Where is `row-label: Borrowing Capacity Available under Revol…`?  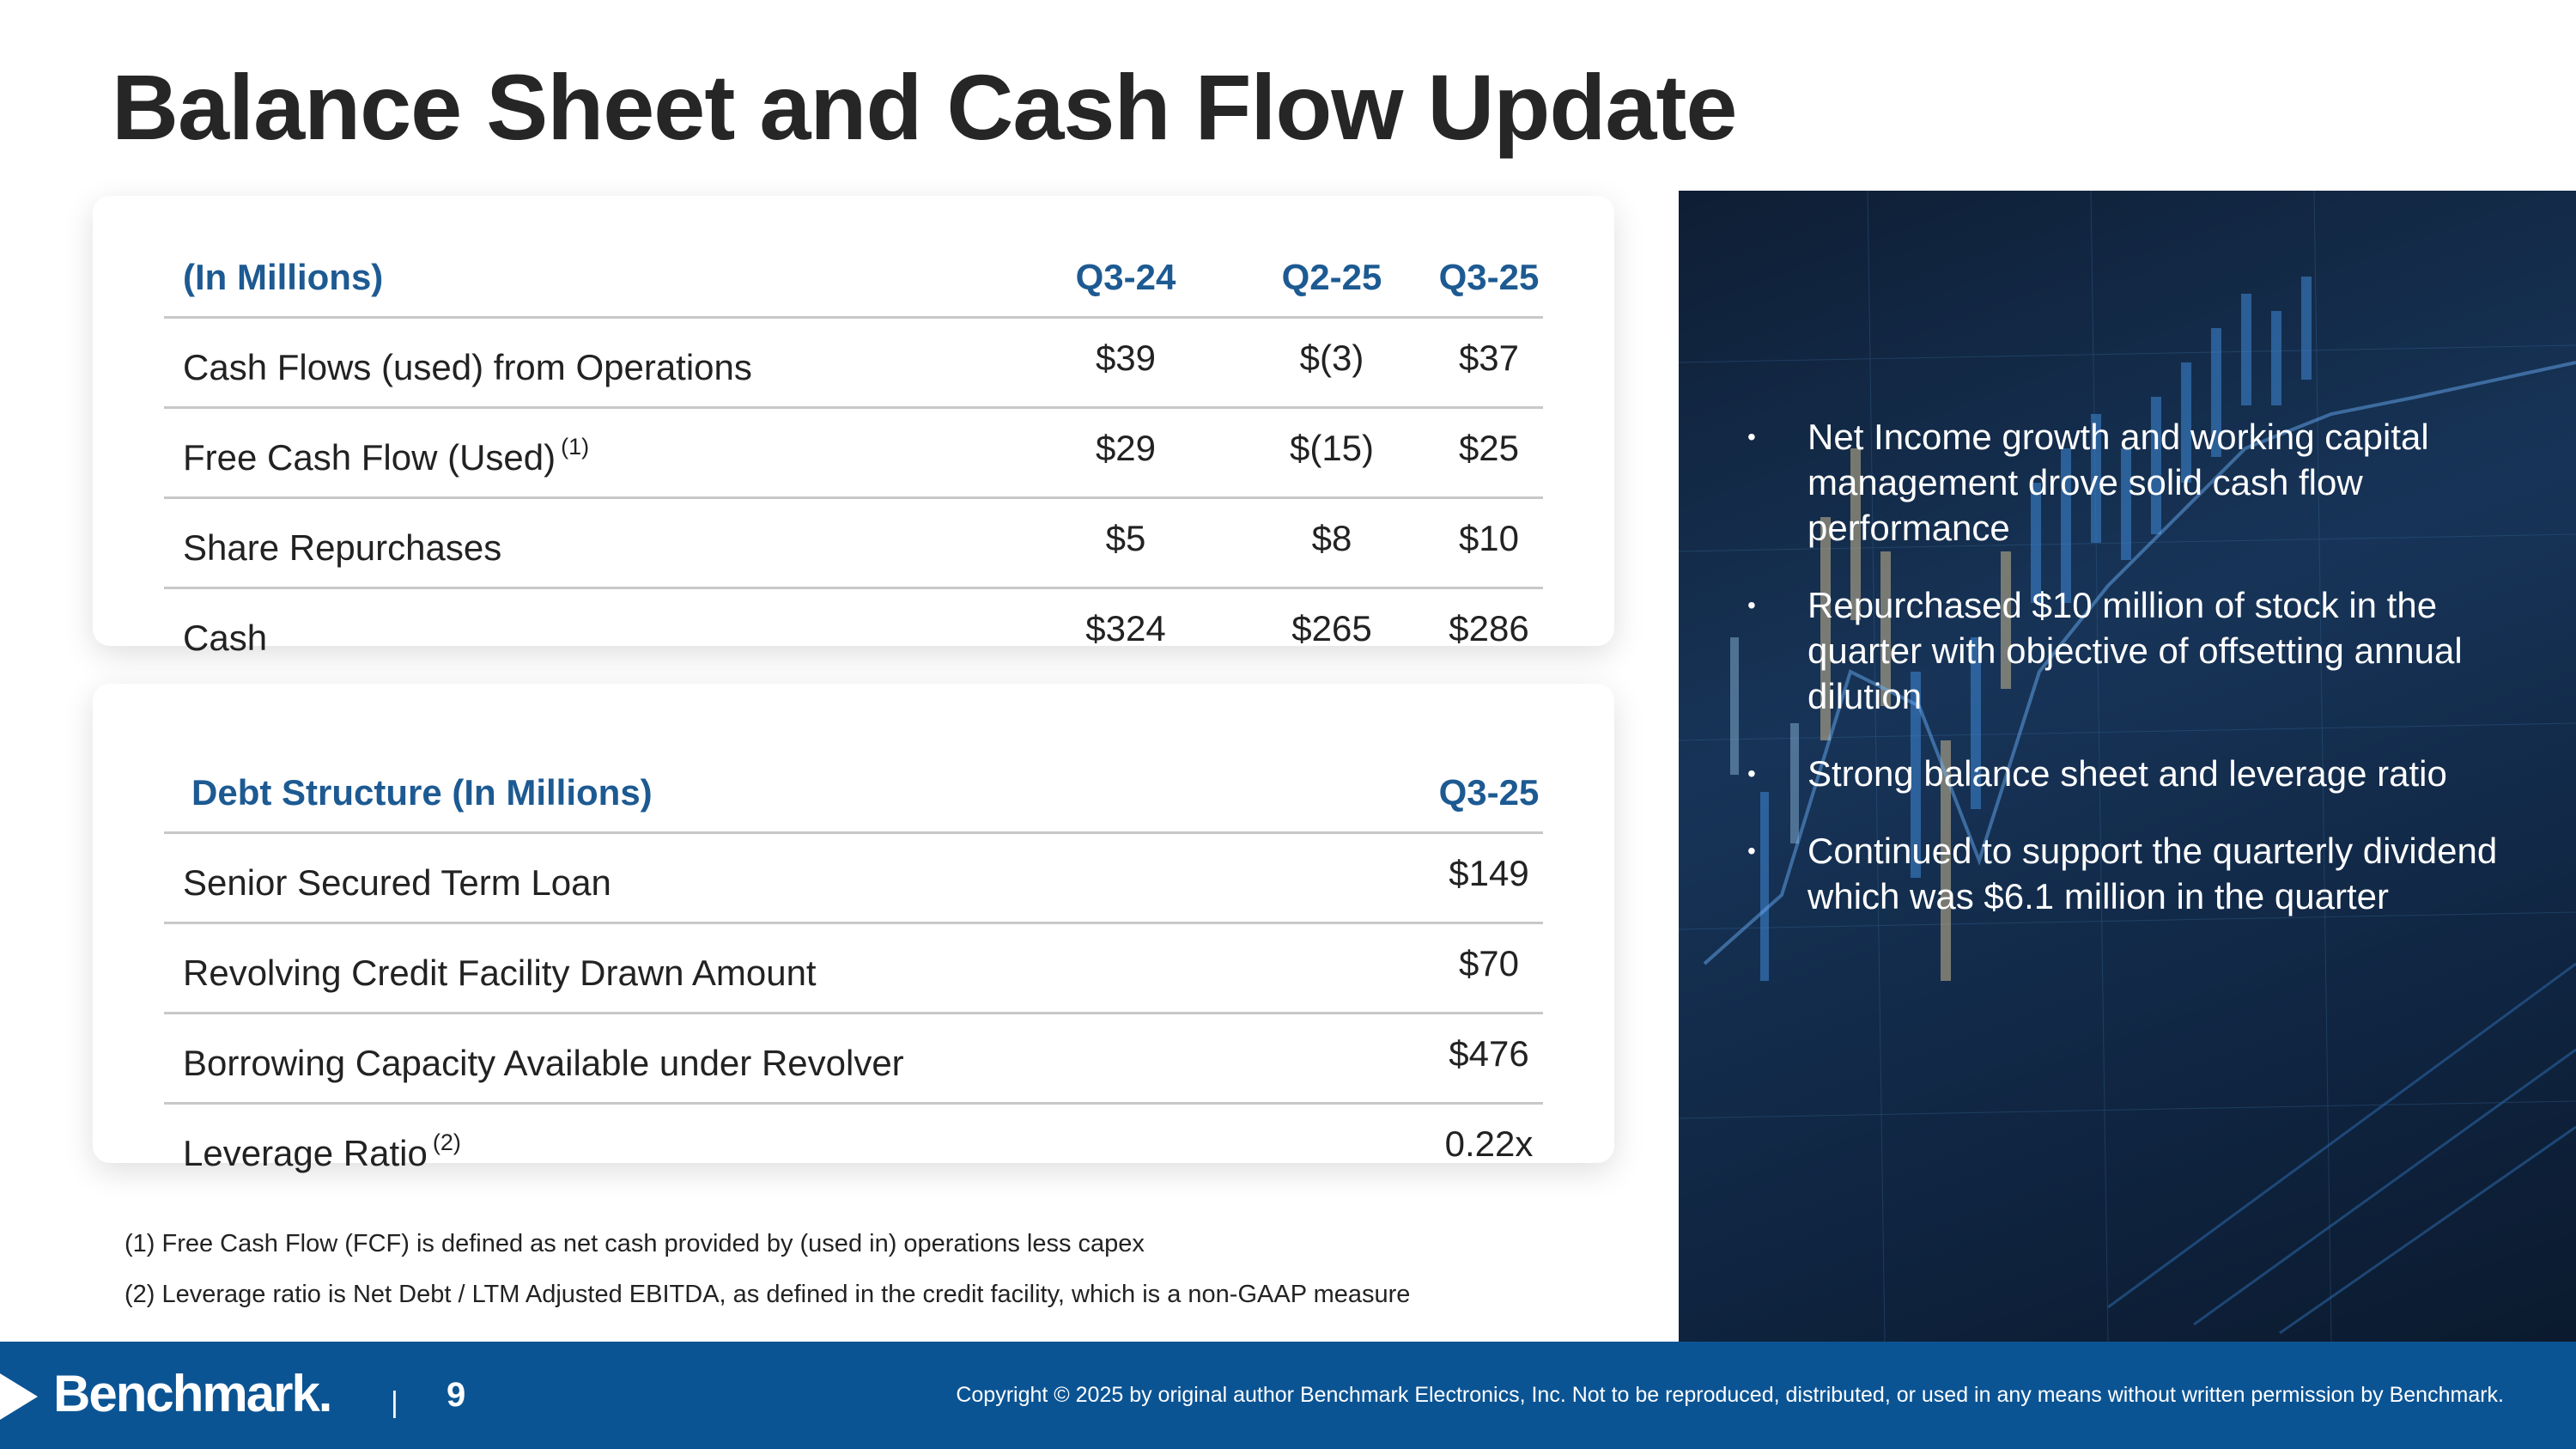
row-label: Borrowing Capacity Available under Revol… is located at coordinates (799, 1058).